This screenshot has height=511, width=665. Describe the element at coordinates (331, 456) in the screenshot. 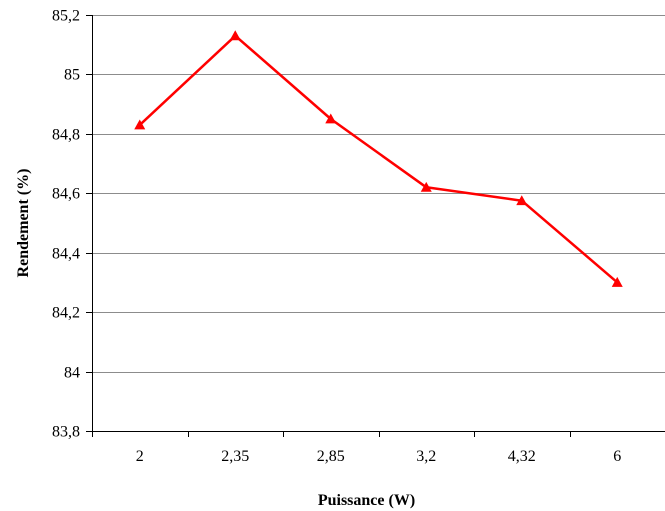

I see `x-tick-label: 2,85` at that location.